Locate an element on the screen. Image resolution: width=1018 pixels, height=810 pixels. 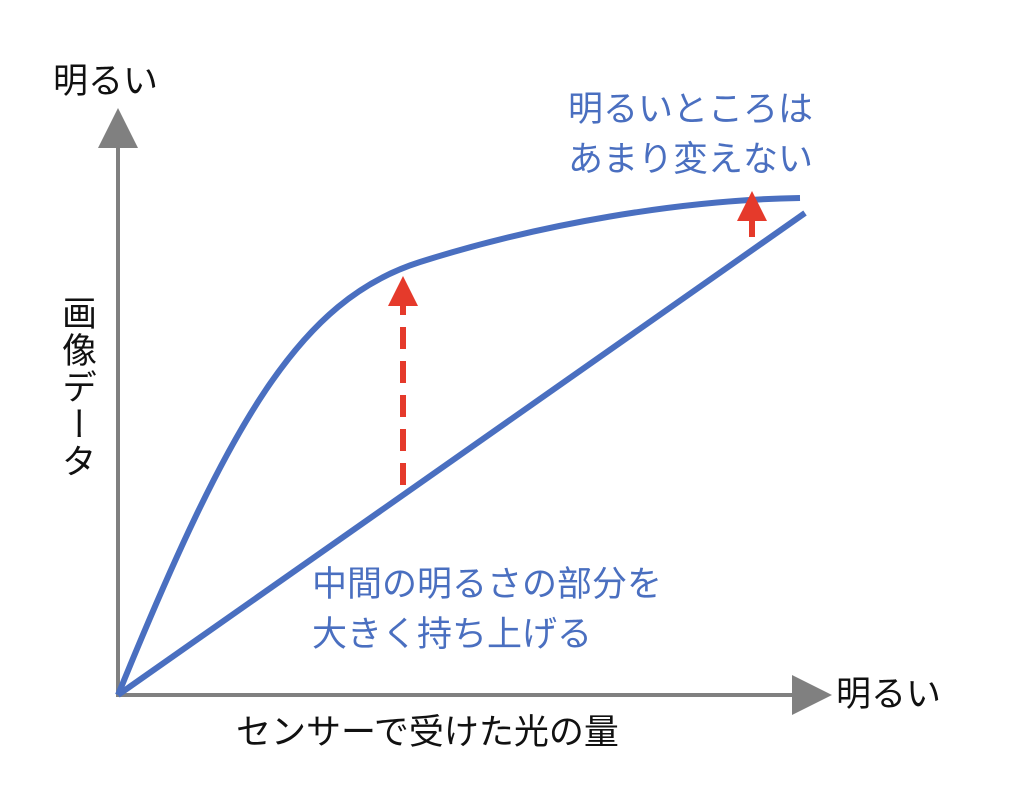
x-axis-label: センサーで受けた光の量 is located at coordinates (427, 733).